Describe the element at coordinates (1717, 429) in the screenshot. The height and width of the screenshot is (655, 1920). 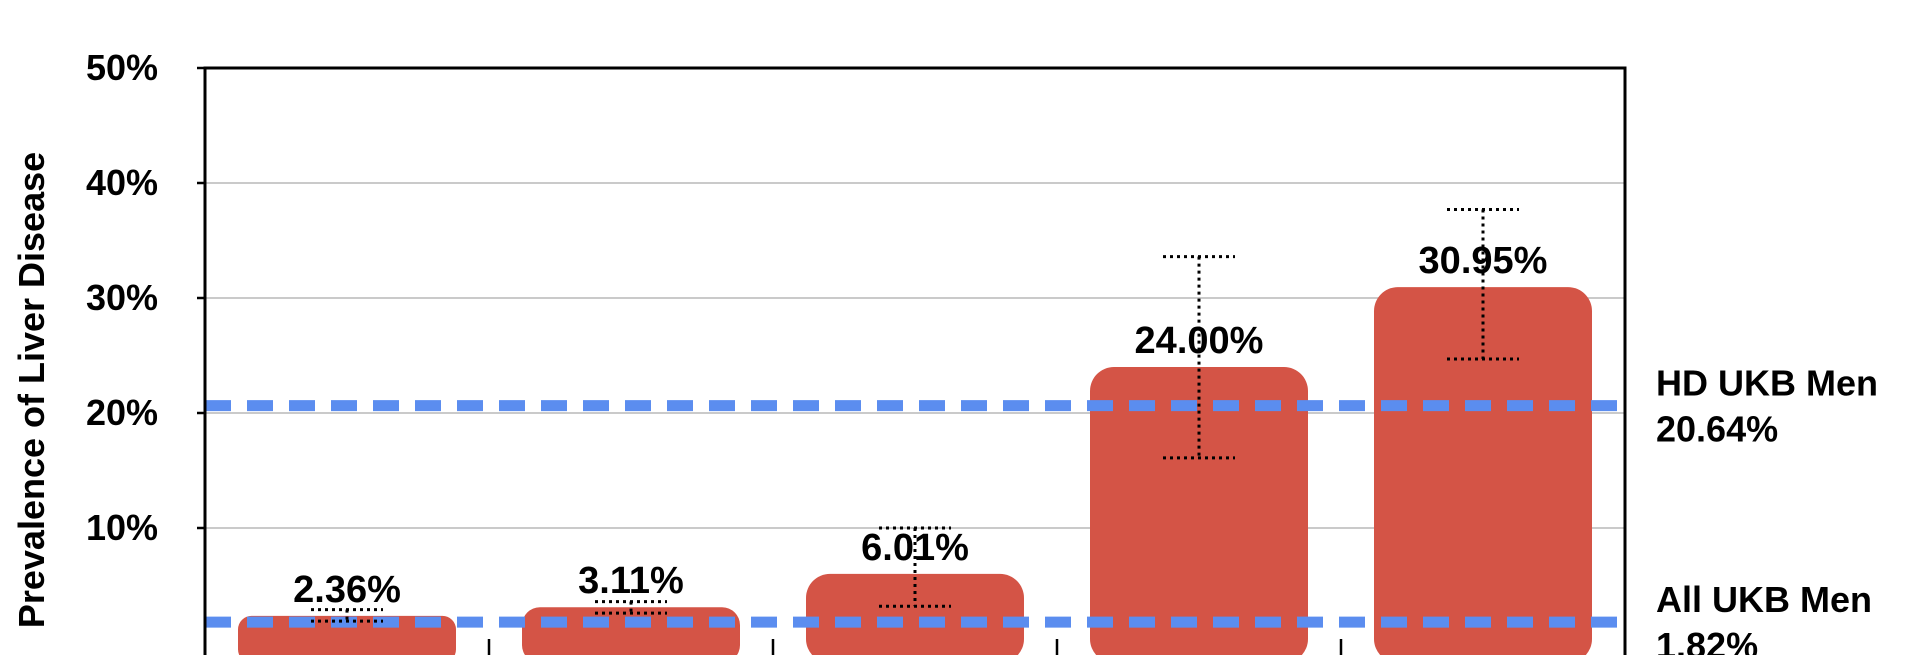
I see `reference-line-value: 20.64%` at that location.